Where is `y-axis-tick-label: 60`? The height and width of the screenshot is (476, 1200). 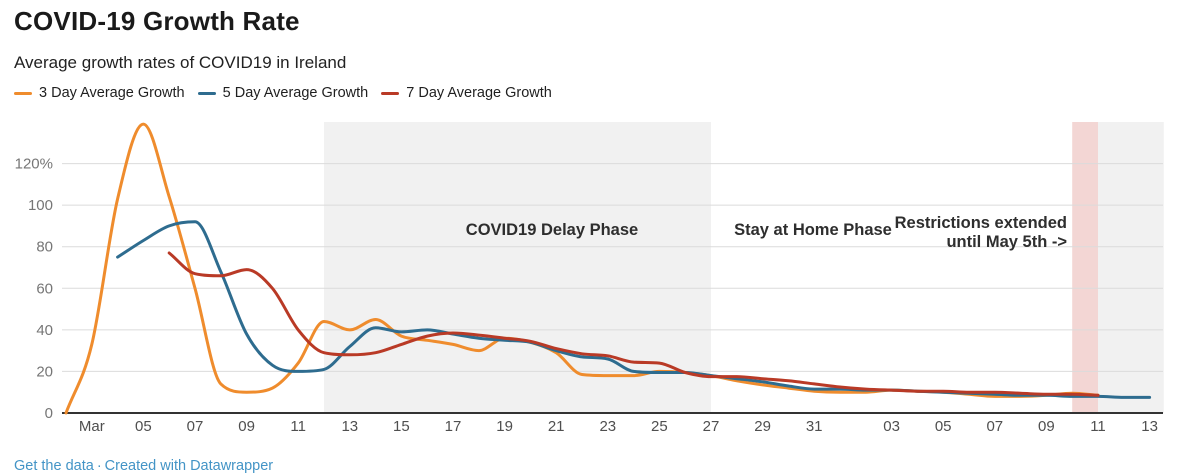 y-axis-tick-label: 60 is located at coordinates (44, 288).